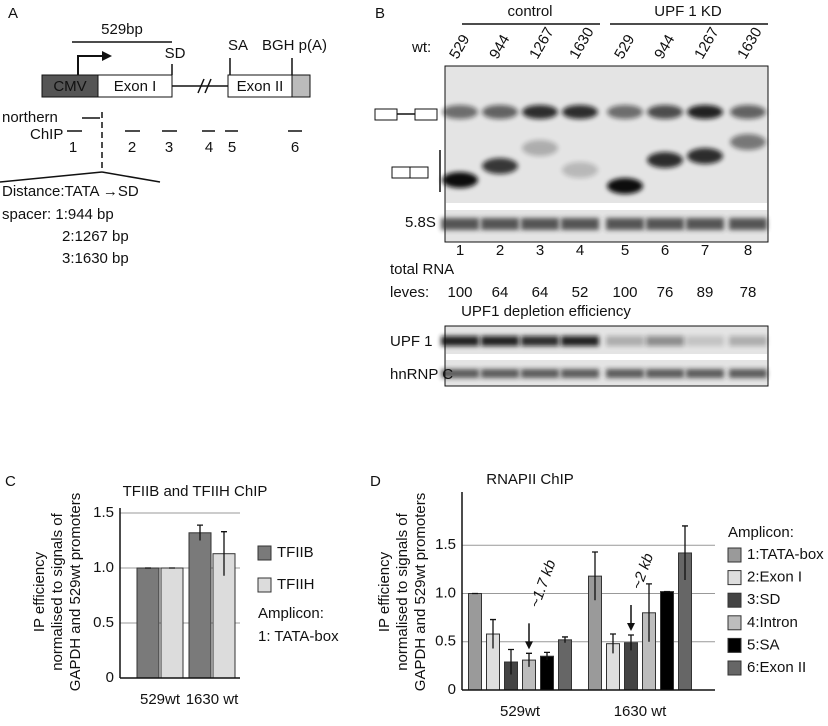 This screenshot has width=828, height=726. Describe the element at coordinates (260, 86) in the screenshot. I see `box-label: Exon II` at that location.